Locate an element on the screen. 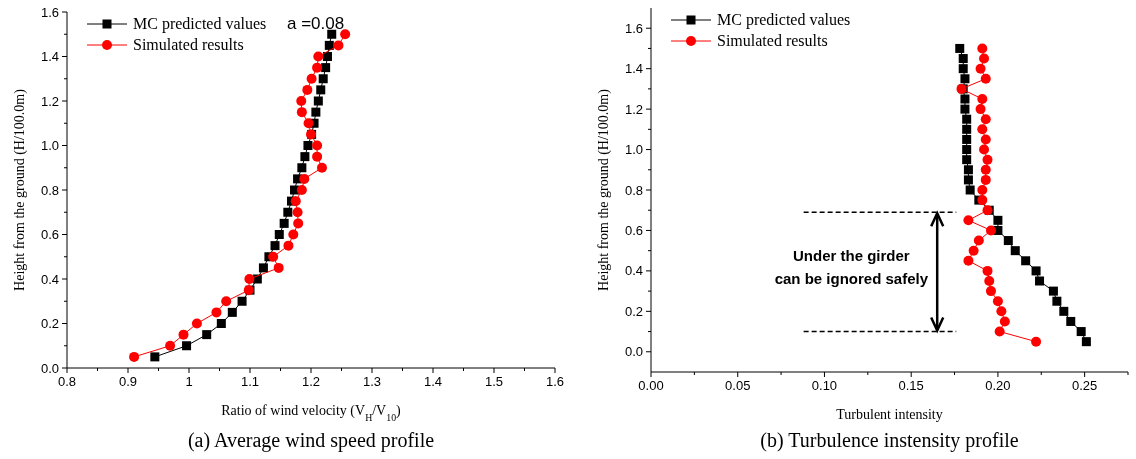 This screenshot has height=459, width=1136. x-tick-label: 0.9 is located at coordinates (128, 381).